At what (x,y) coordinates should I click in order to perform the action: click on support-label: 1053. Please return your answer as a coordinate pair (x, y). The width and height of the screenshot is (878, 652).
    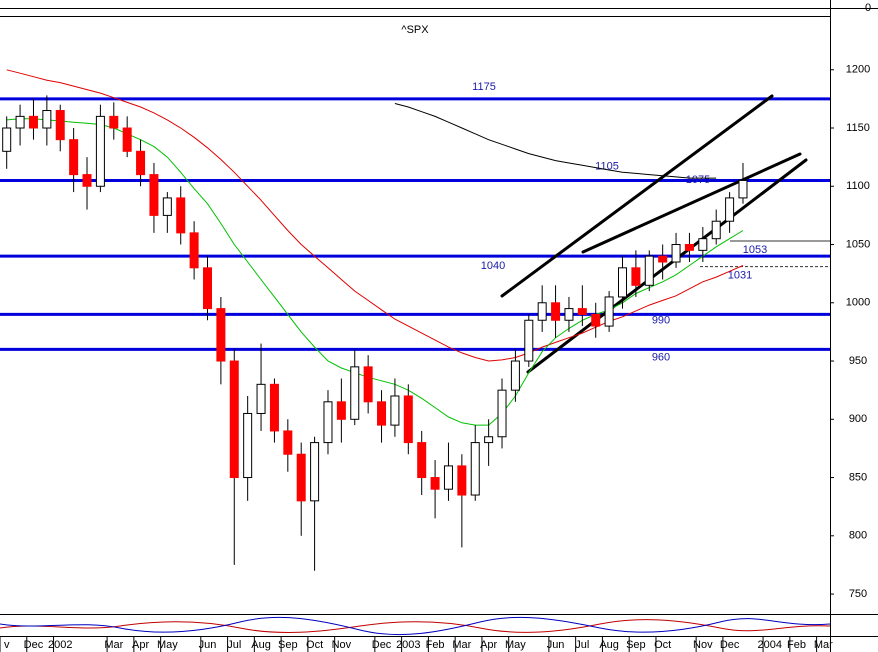
    Looking at the image, I should click on (755, 250).